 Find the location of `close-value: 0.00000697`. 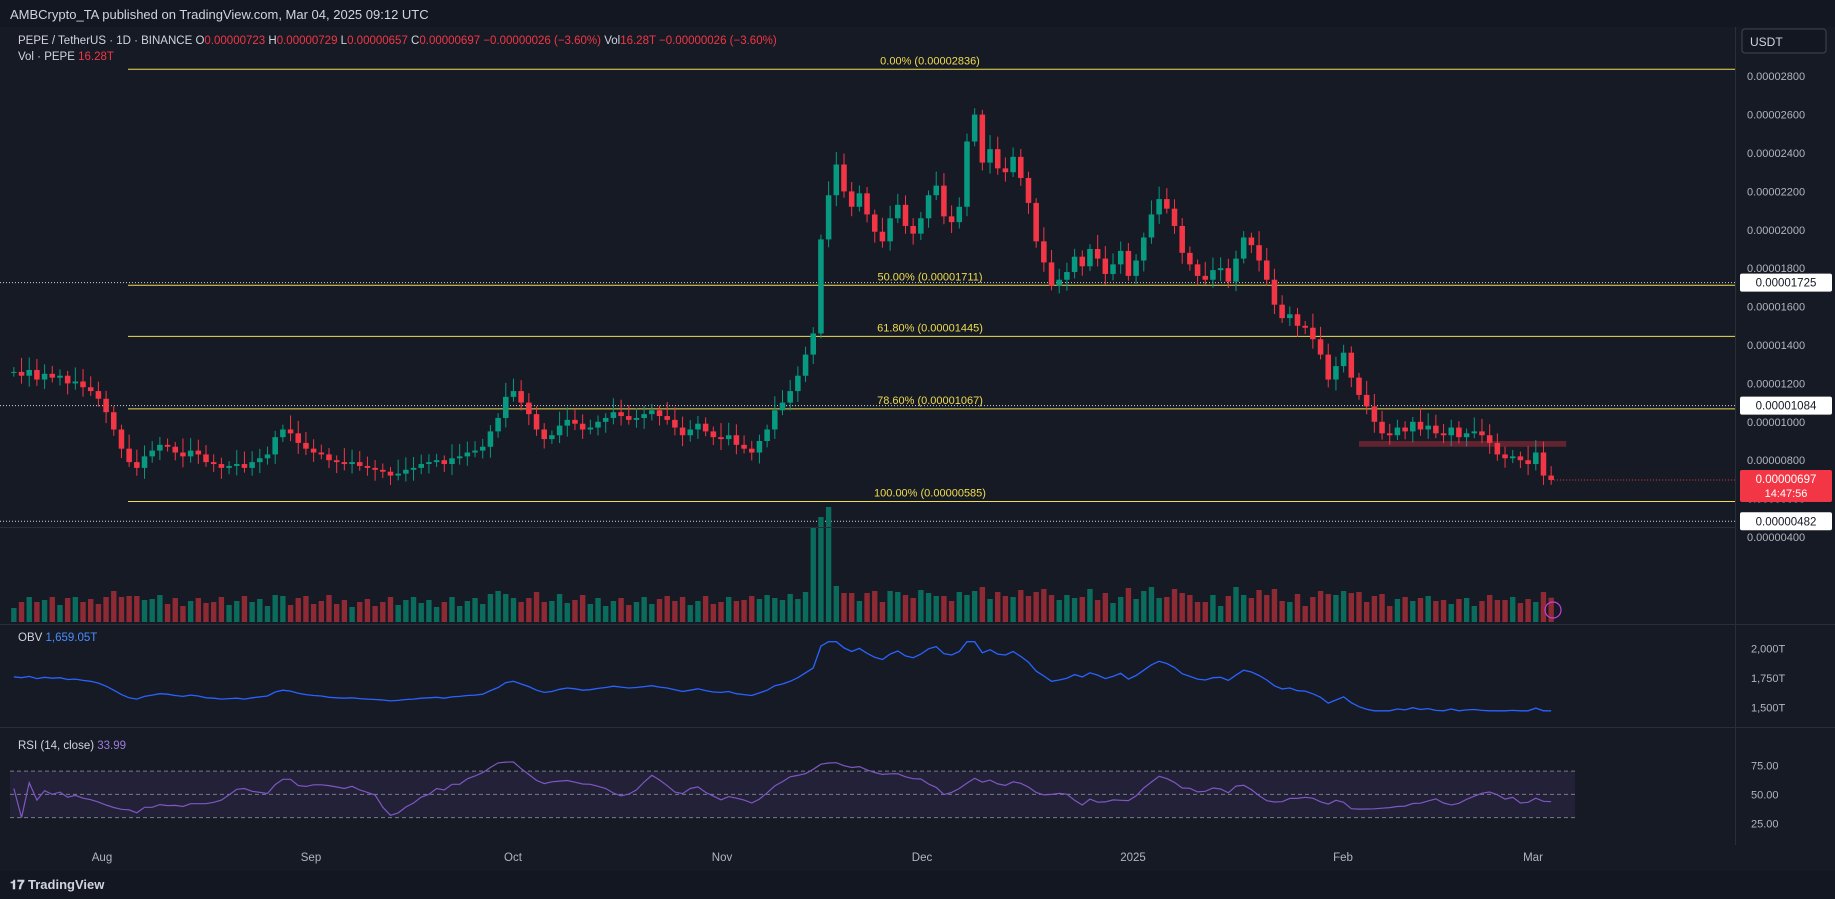

close-value: 0.00000697 is located at coordinates (450, 41).